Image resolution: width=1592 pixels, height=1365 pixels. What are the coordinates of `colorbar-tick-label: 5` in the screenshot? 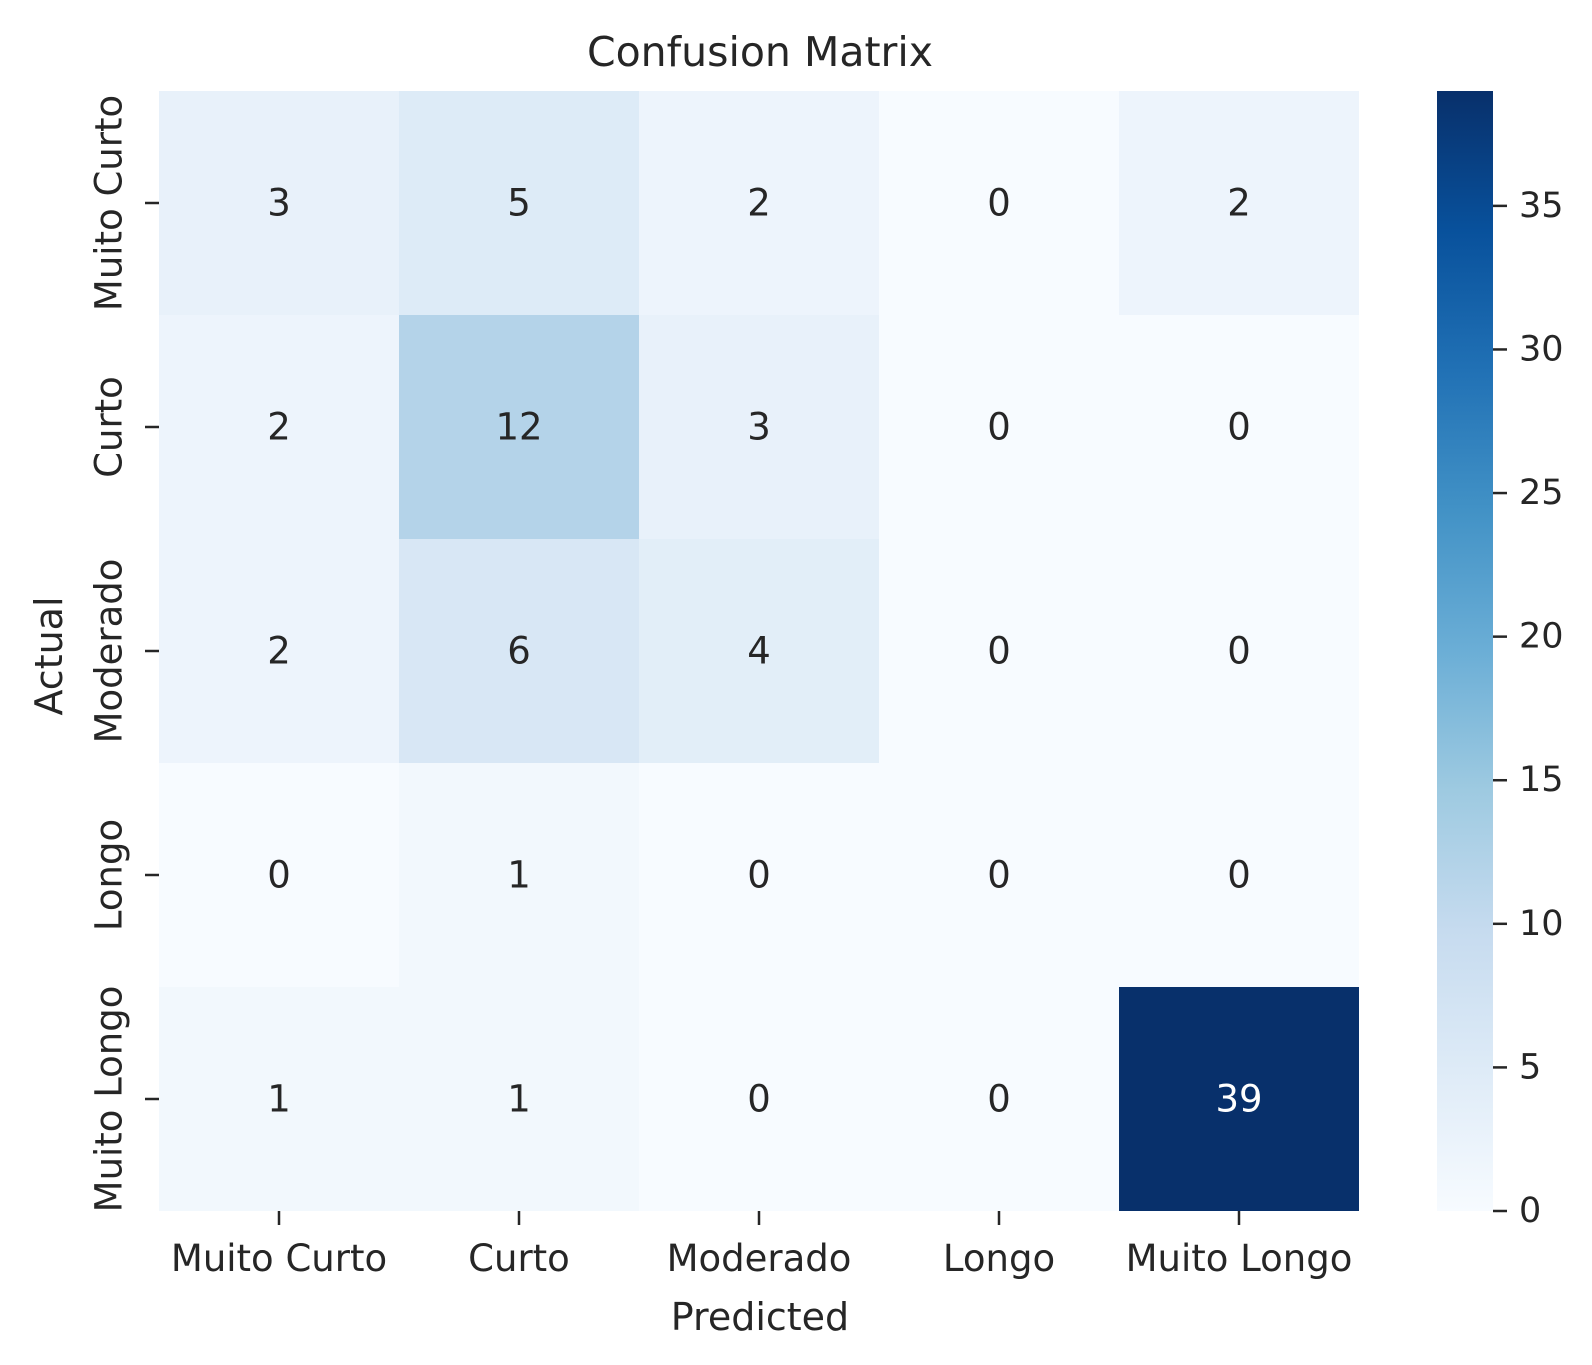 It's located at (1530, 1067).